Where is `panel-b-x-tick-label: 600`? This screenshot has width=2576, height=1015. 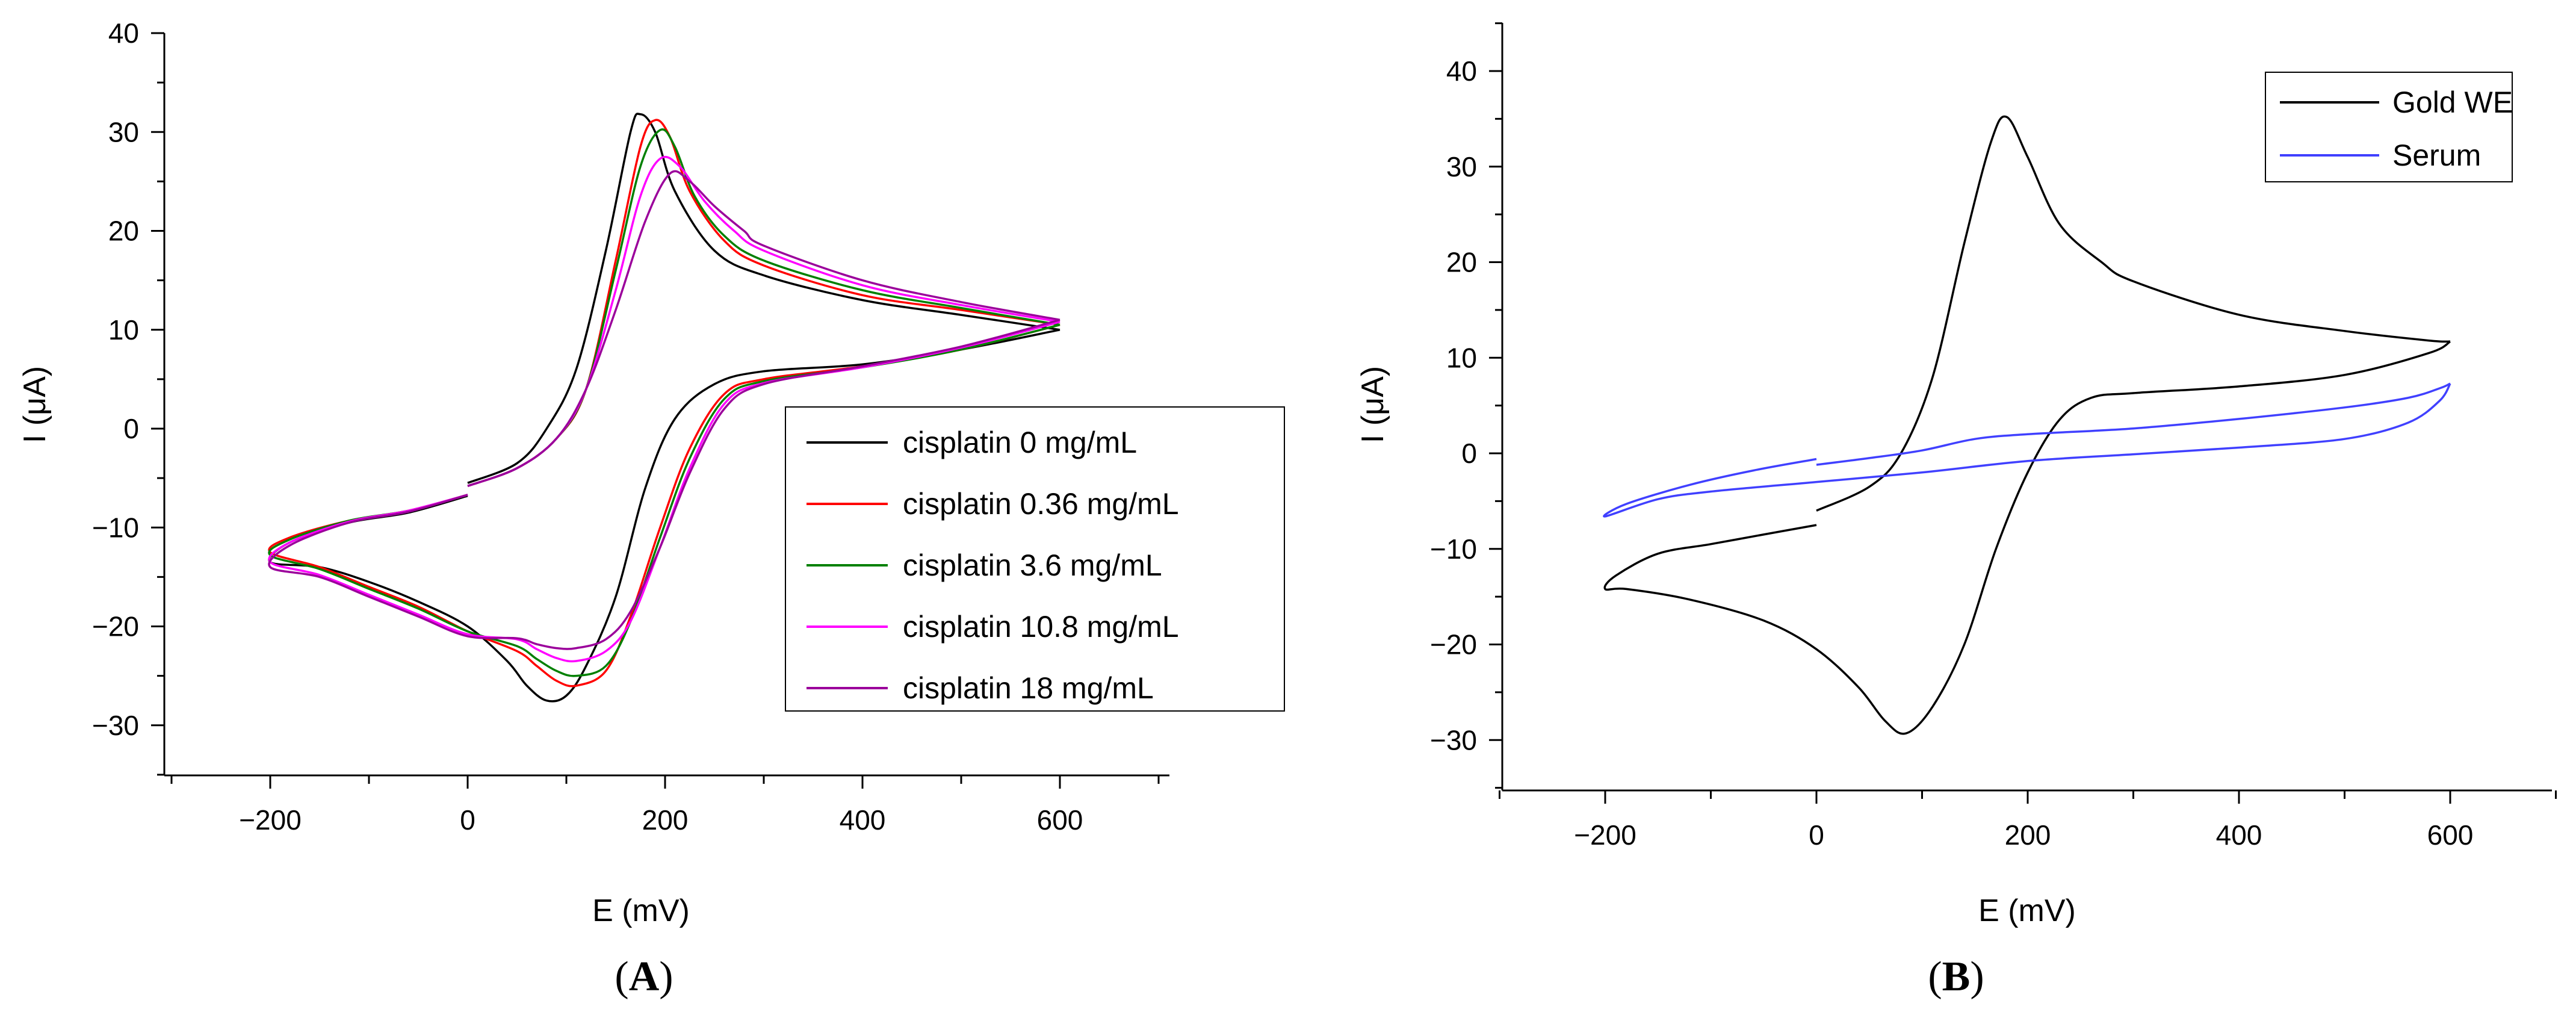
panel-b-x-tick-label: 600 is located at coordinates (2450, 835).